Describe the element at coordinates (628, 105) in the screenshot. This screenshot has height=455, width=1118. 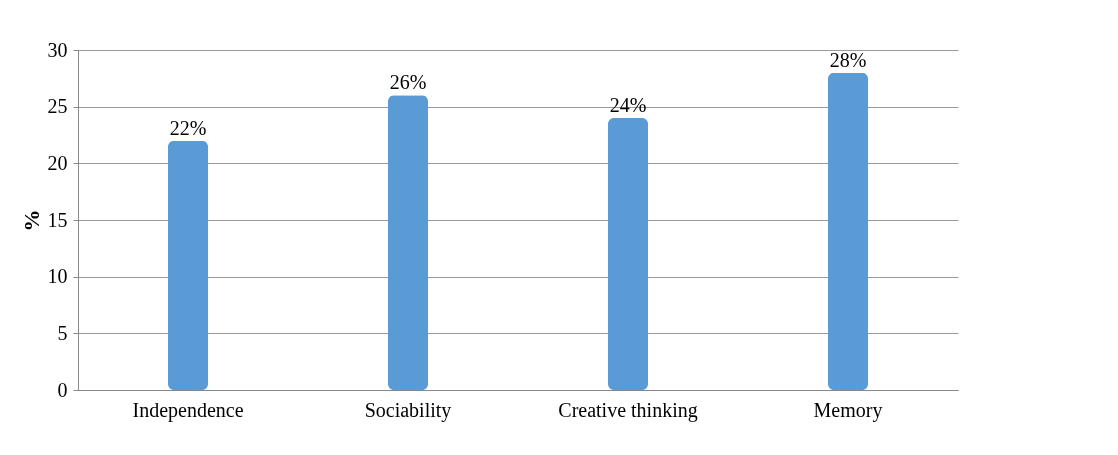
I see `data-label: 24%` at that location.